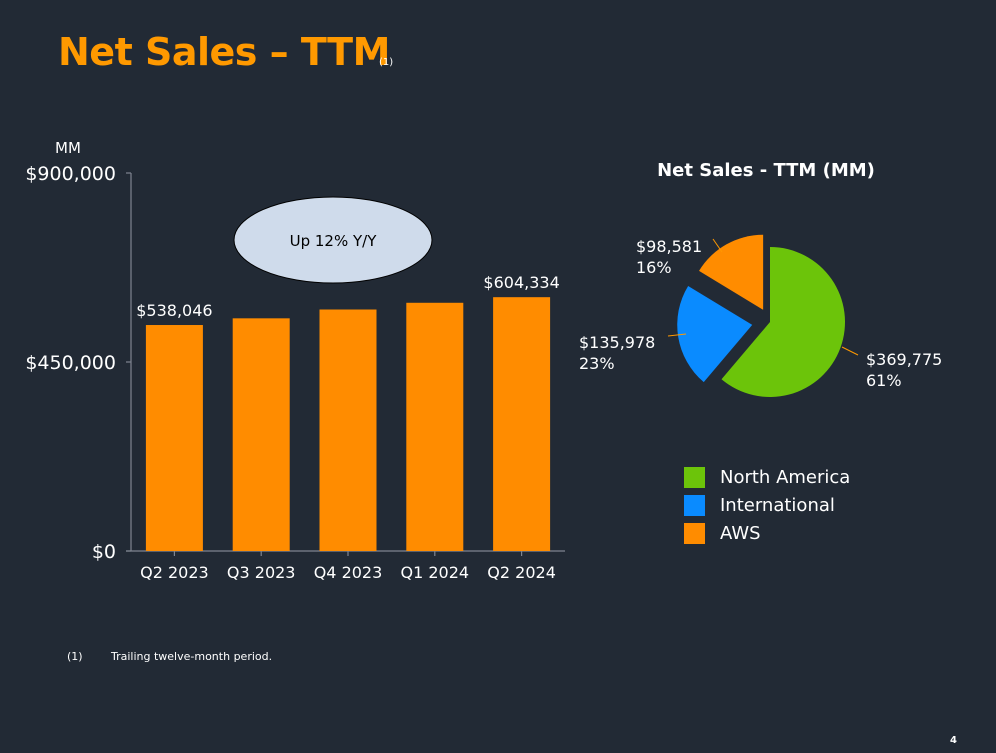  I want to click on x-tick-label: Q2 2024, so click(521, 572).